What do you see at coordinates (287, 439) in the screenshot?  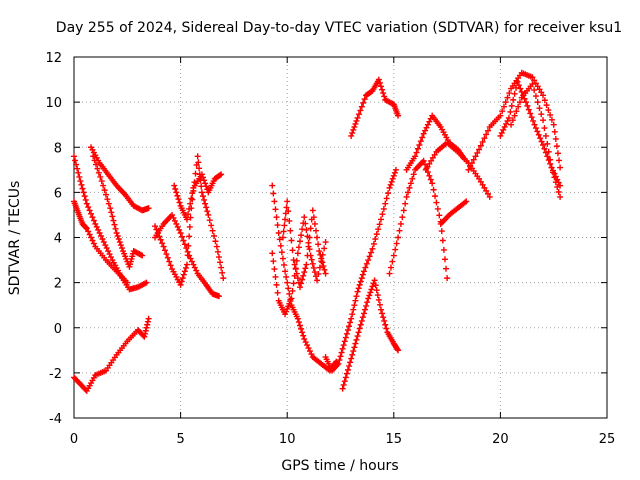 I see `x-tick-label: 10` at bounding box center [287, 439].